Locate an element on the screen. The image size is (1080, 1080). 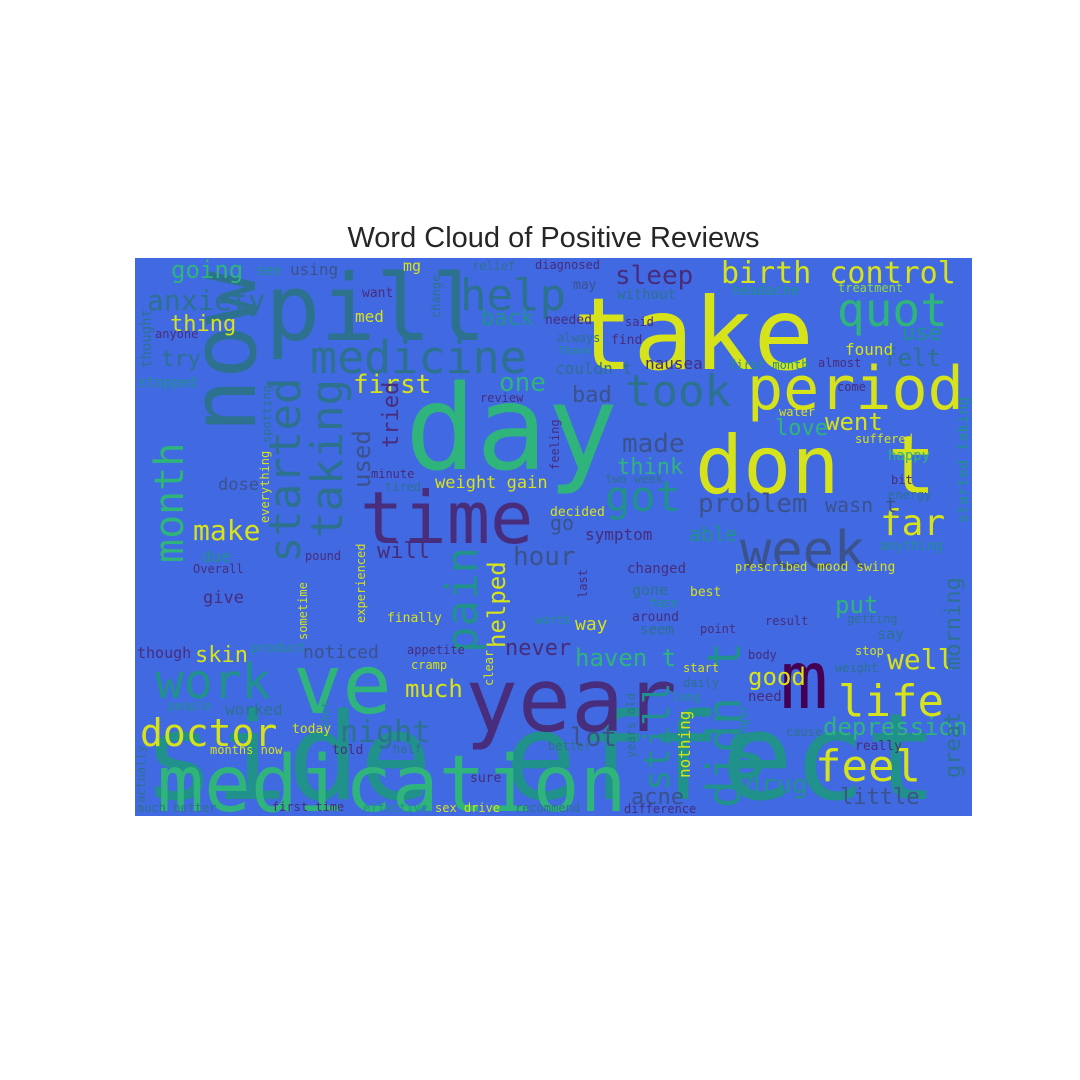
word-point: point is located at coordinates (718, 629).